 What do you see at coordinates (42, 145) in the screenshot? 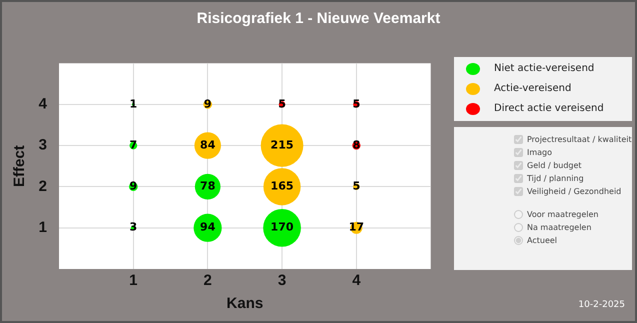
I see `y-tick-label: 3` at bounding box center [42, 145].